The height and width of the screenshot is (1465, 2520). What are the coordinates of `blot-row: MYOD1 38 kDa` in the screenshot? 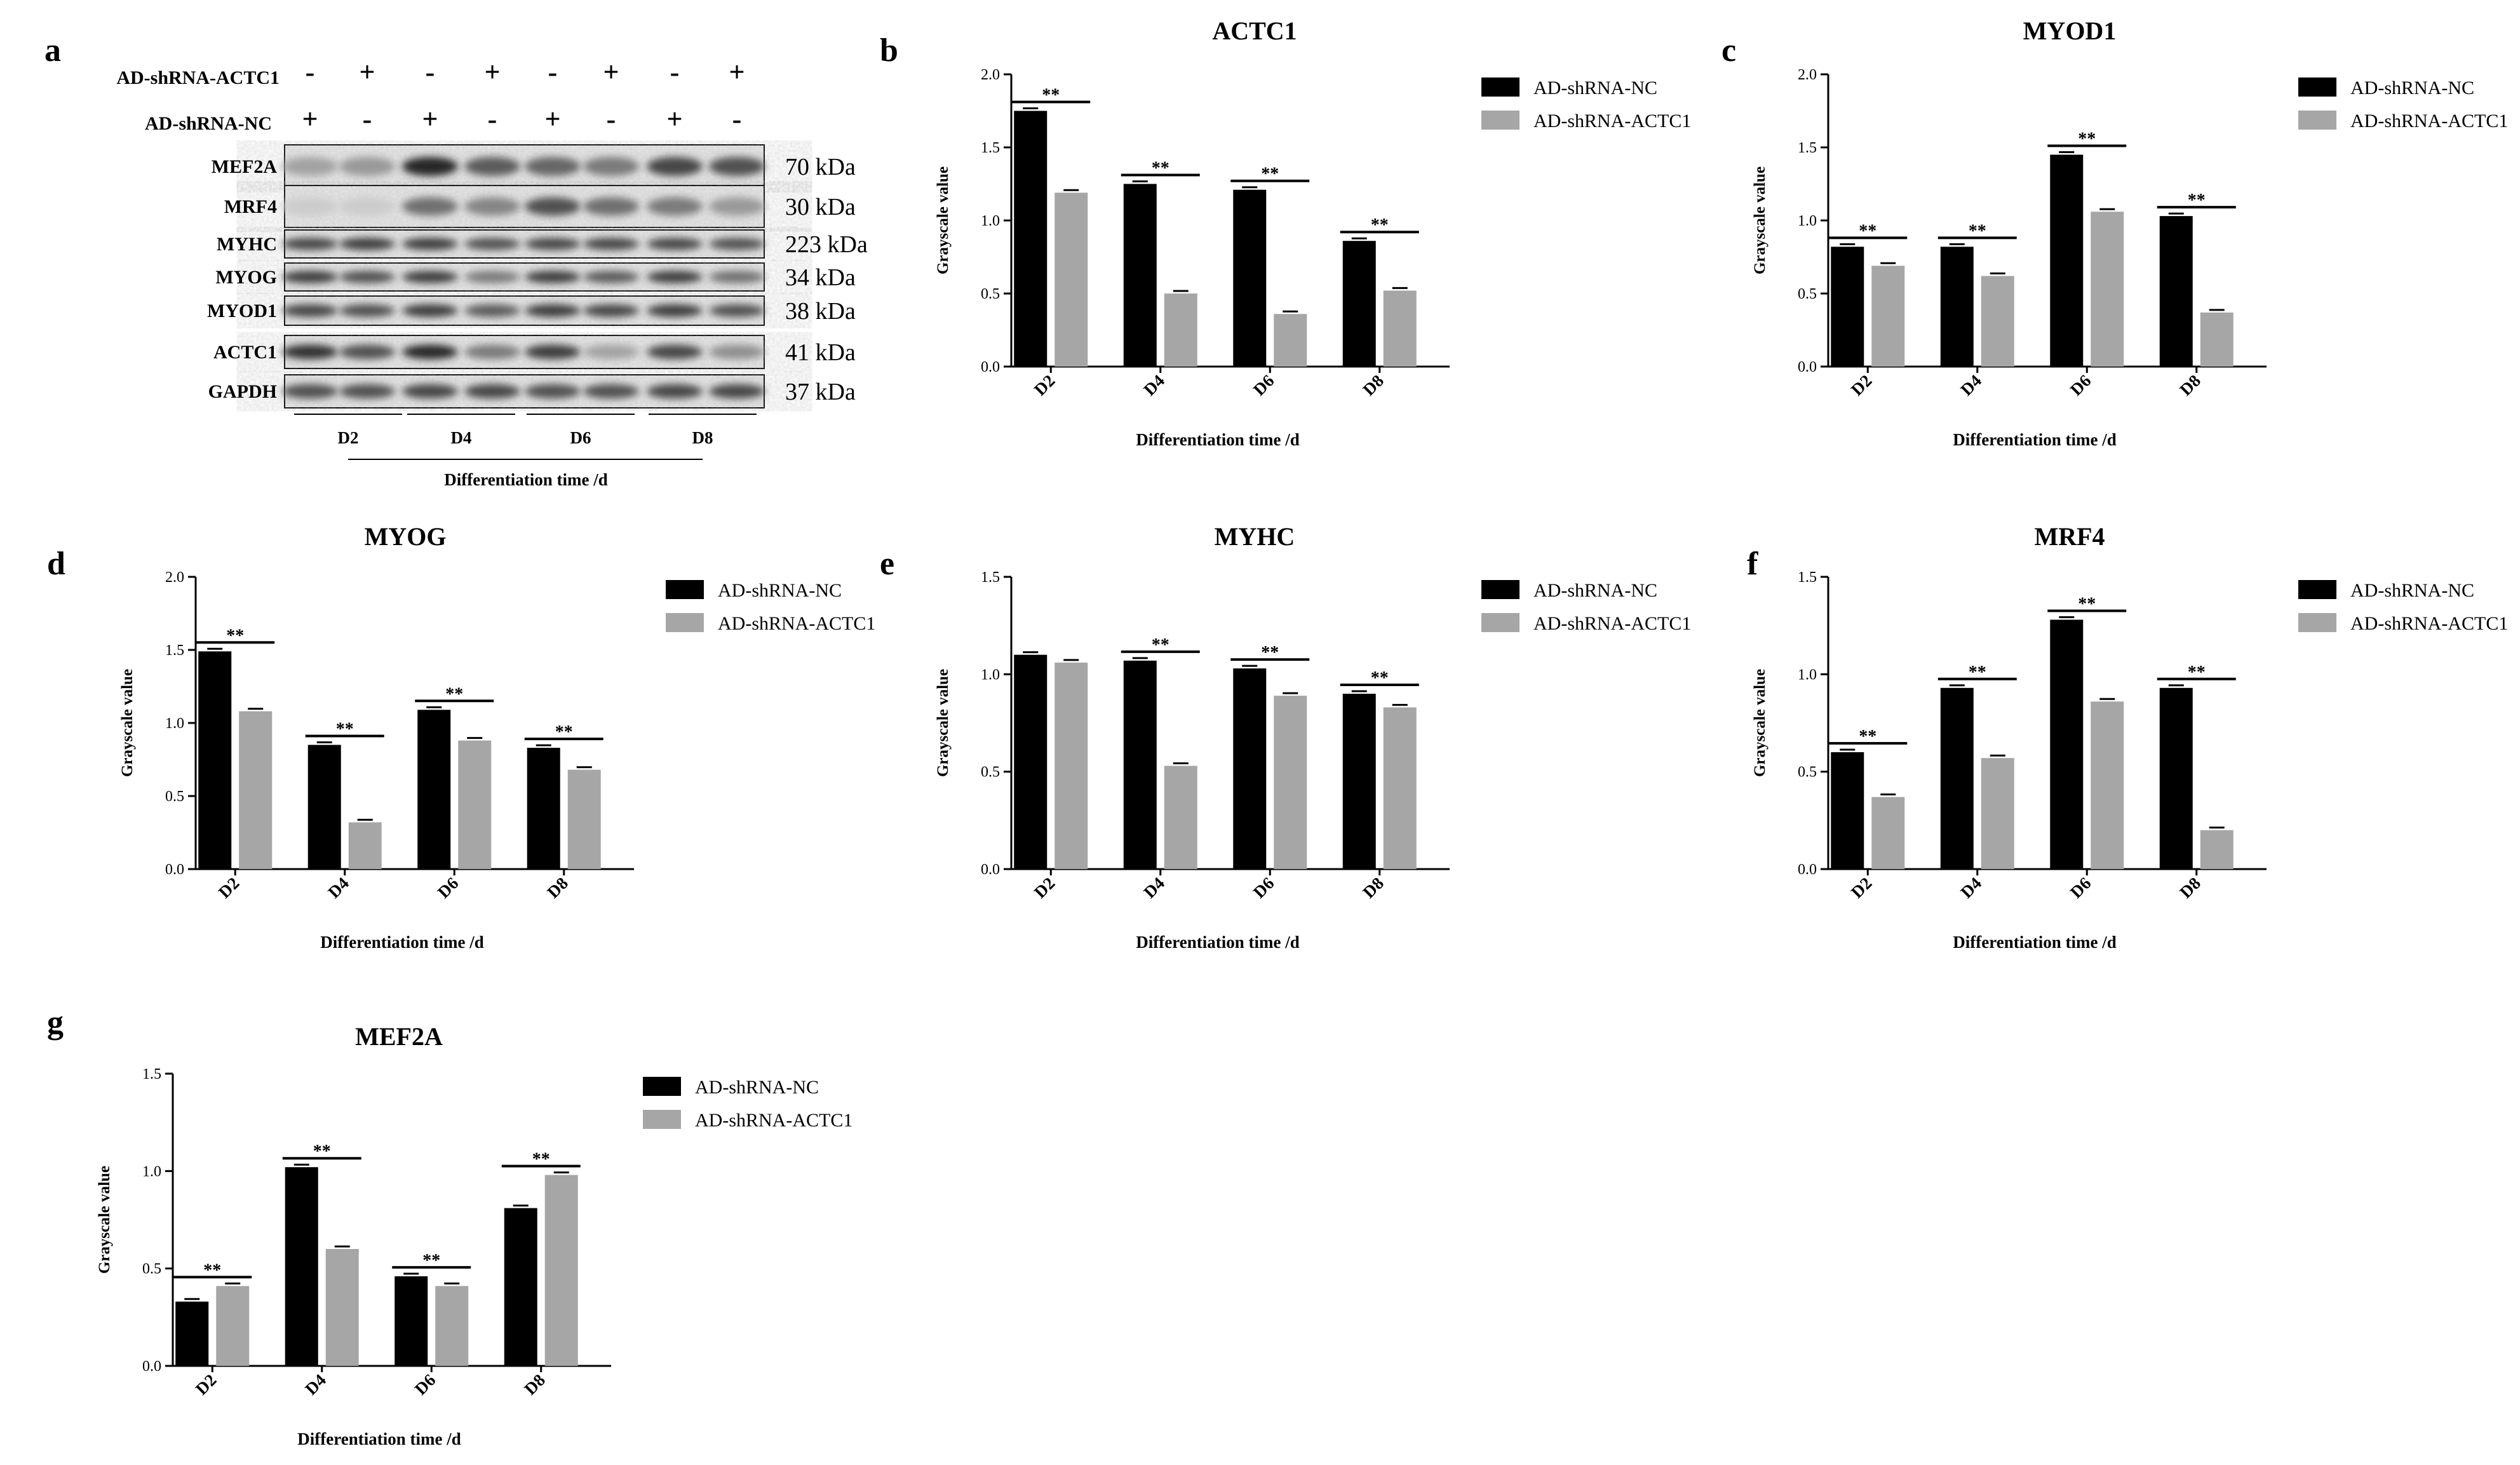 It's located at (531, 311).